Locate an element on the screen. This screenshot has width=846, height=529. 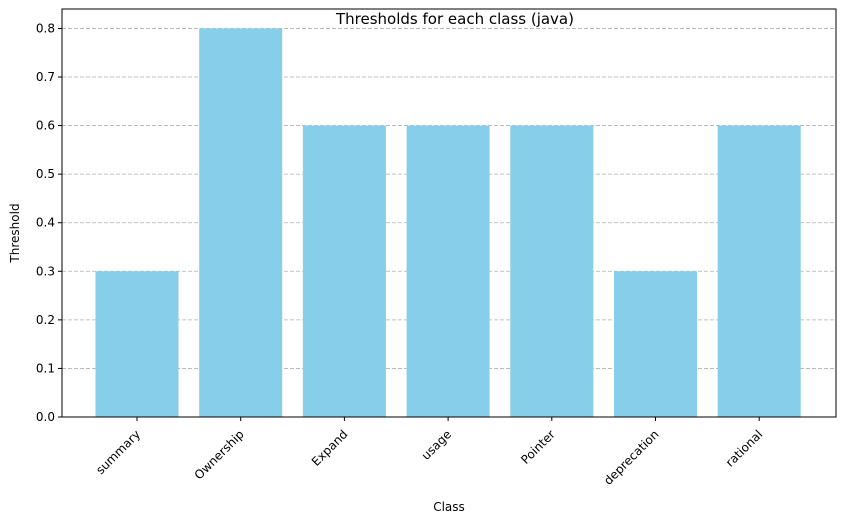
y-tick-label: 0.5 is located at coordinates (45, 174).